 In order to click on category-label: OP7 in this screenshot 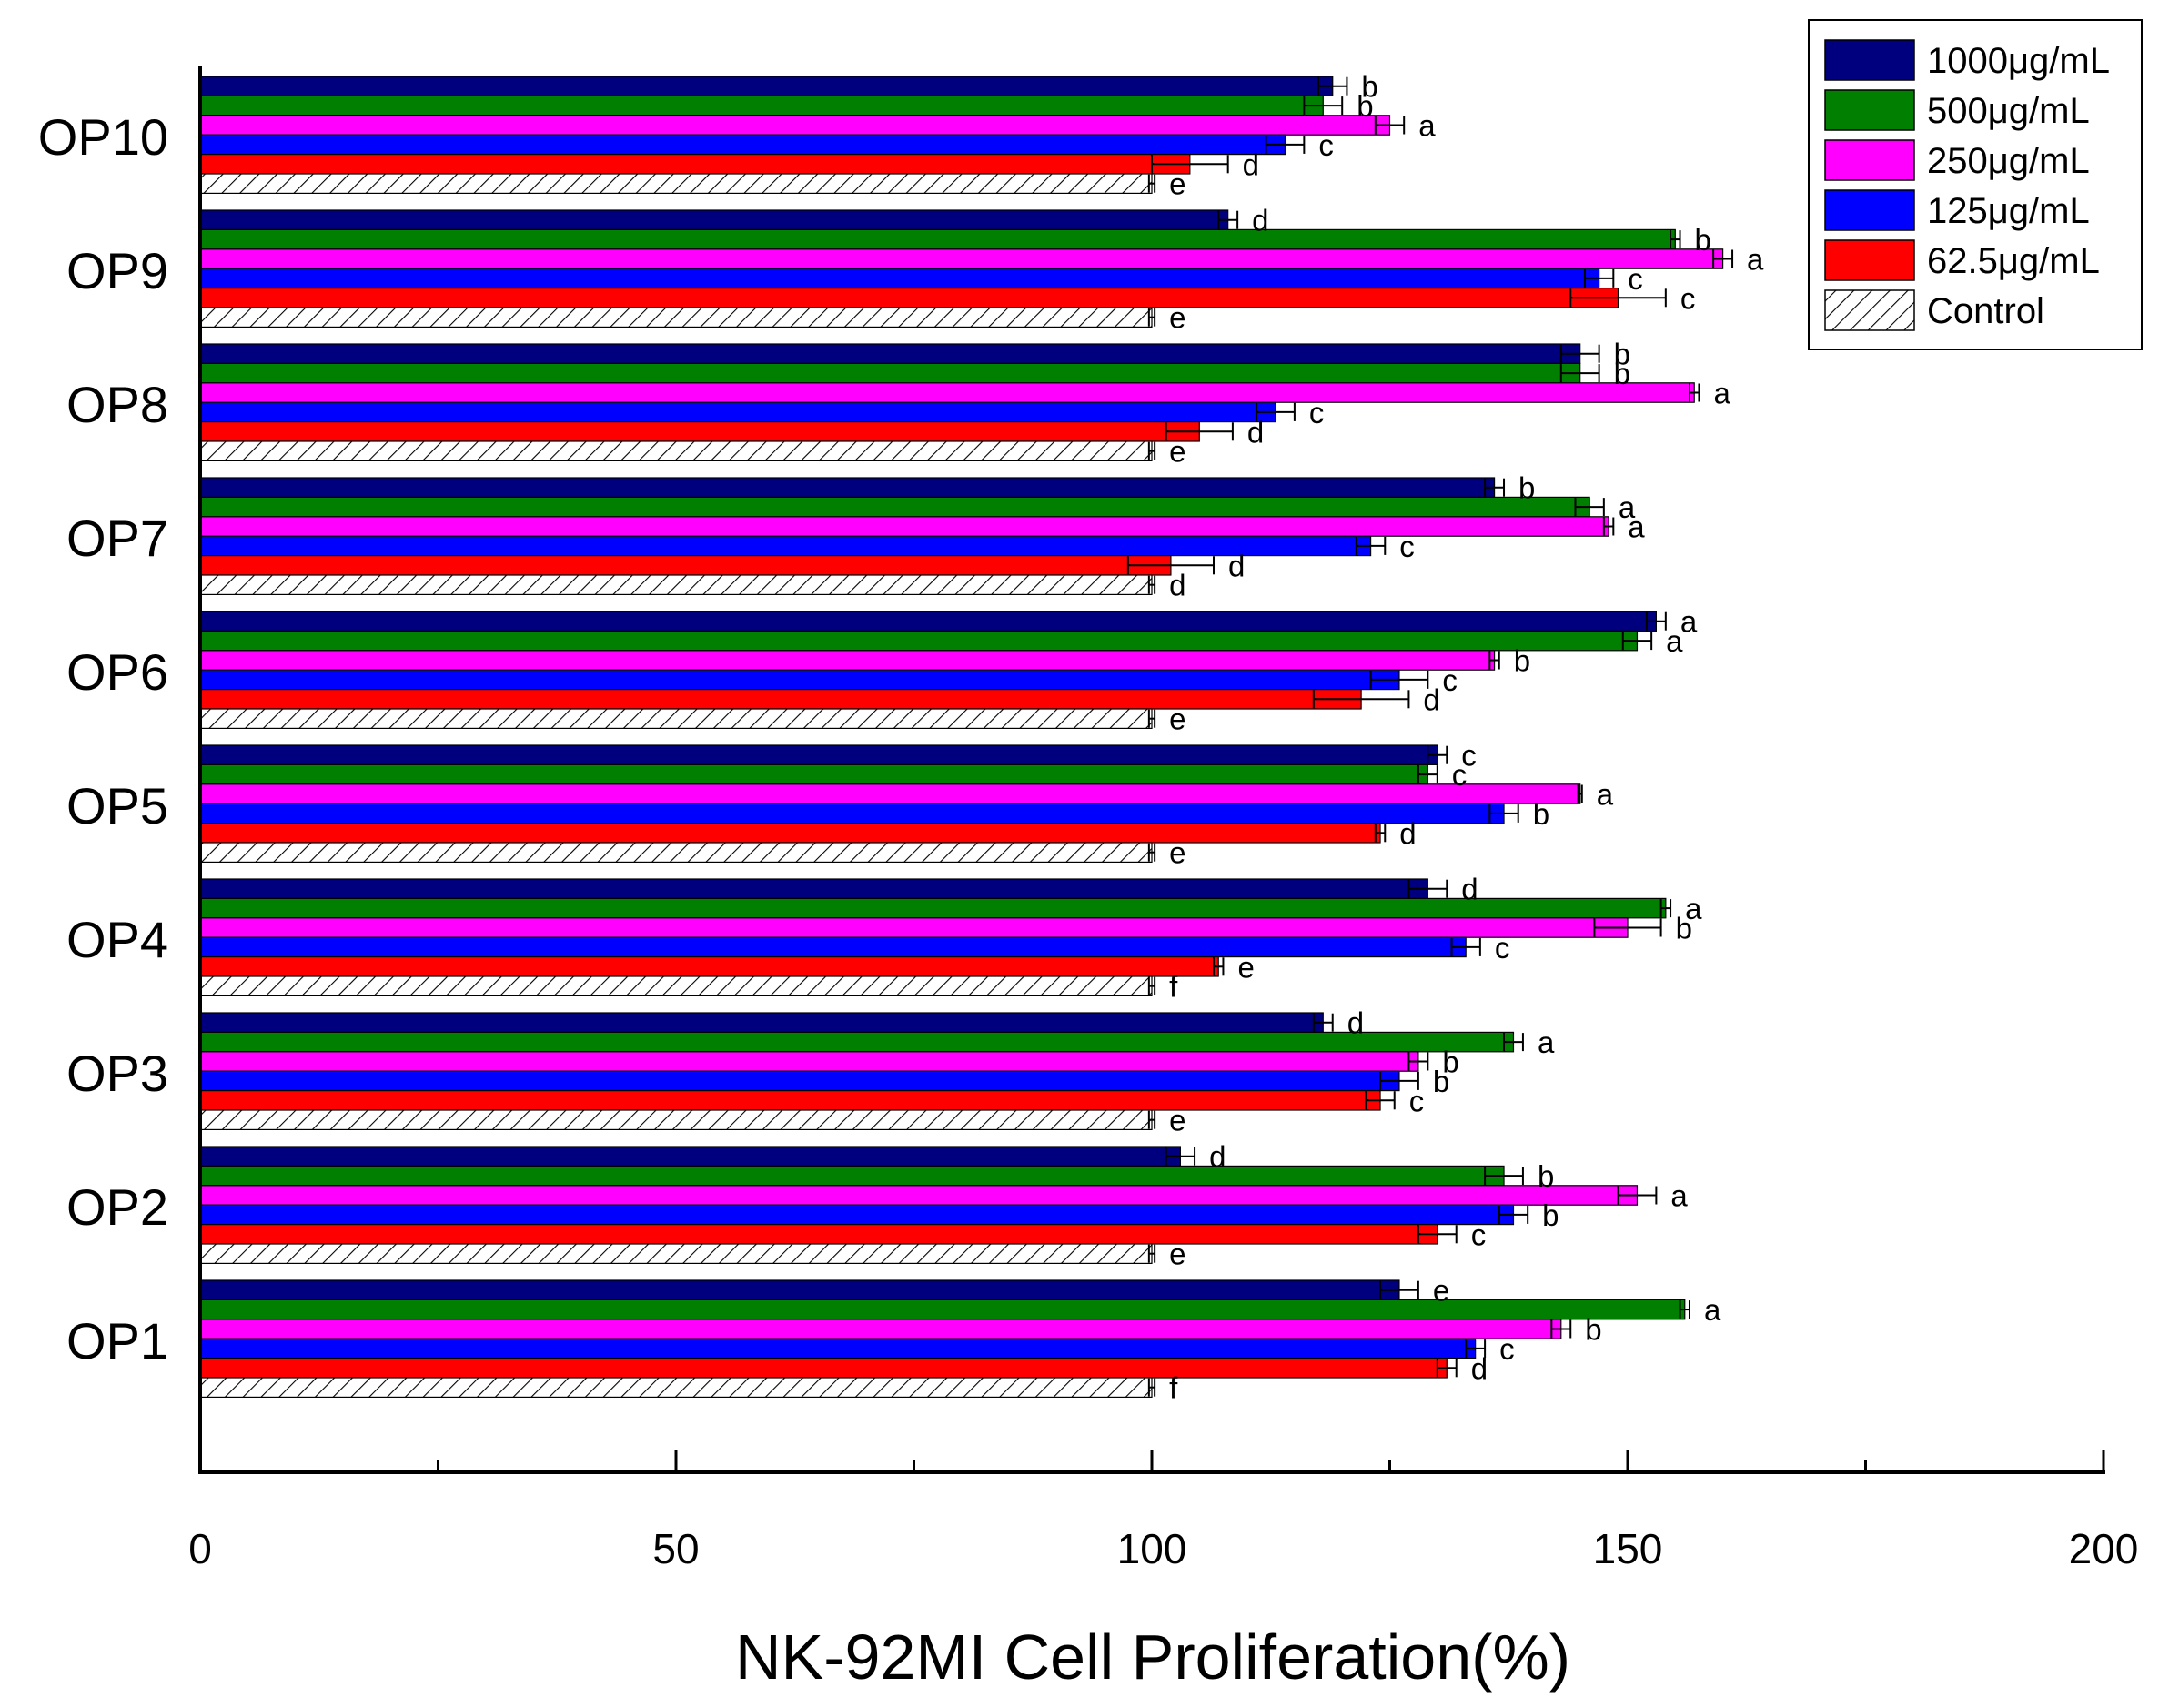, I will do `click(117, 538)`.